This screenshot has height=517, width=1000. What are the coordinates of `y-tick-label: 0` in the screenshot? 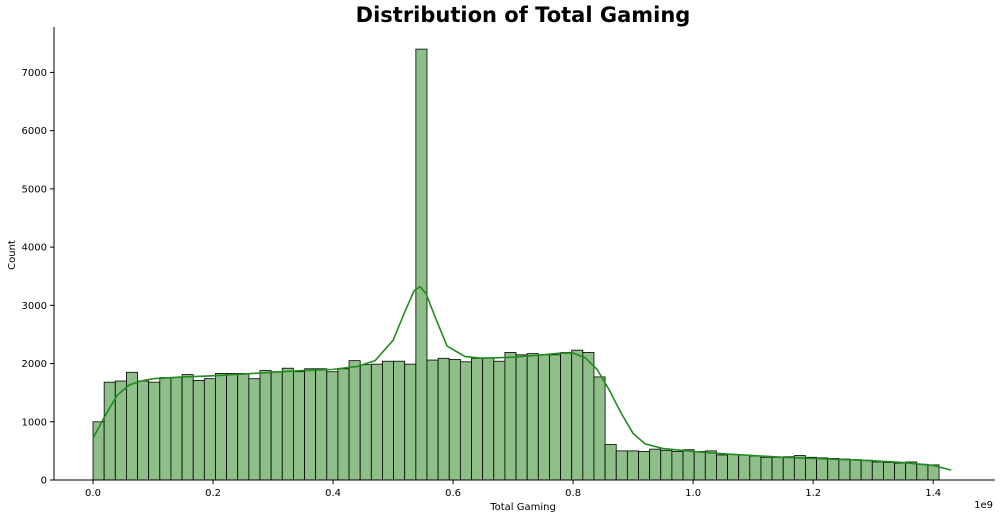 It's located at (44, 481).